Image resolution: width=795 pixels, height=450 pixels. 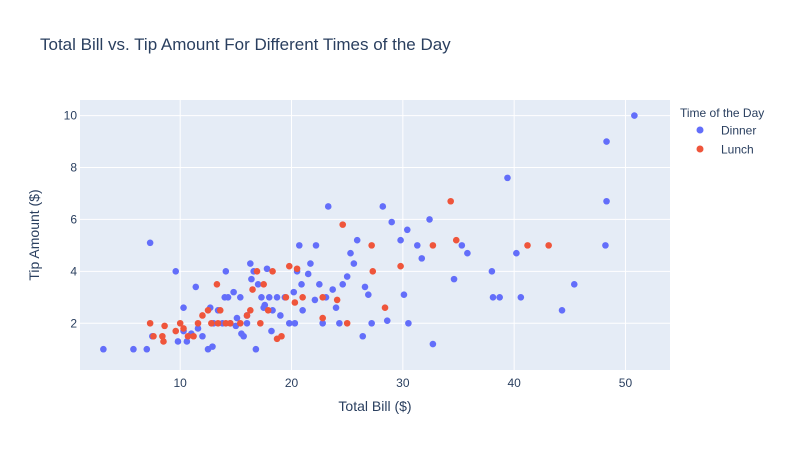 I want to click on y-tick-label: 8, so click(x=73, y=168).